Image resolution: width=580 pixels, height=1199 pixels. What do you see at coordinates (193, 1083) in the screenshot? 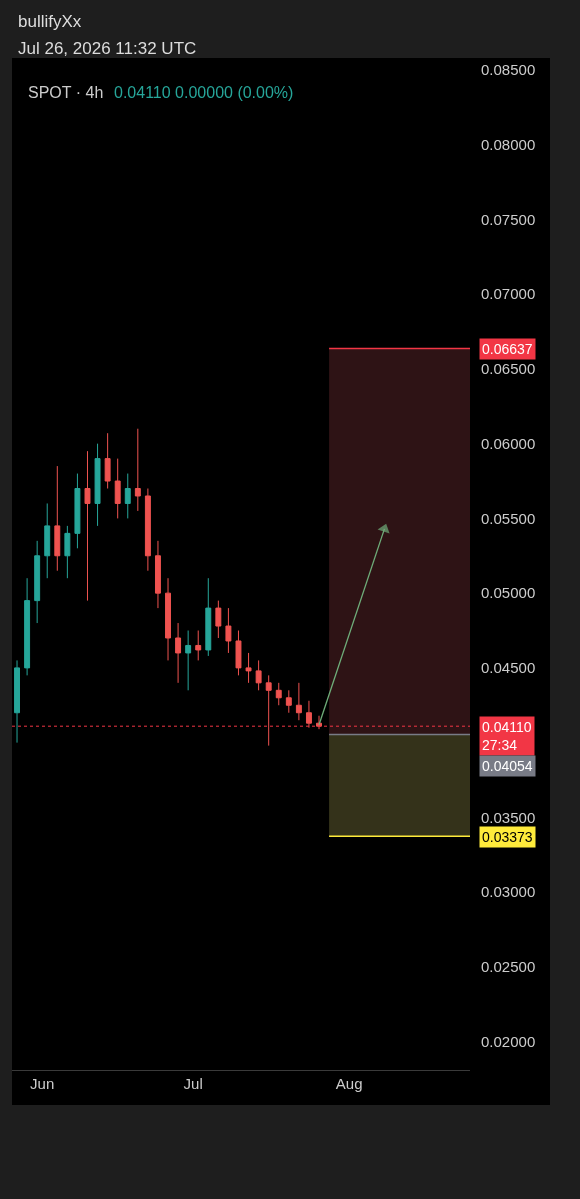
I see `x-tick-label: Jul` at bounding box center [193, 1083].